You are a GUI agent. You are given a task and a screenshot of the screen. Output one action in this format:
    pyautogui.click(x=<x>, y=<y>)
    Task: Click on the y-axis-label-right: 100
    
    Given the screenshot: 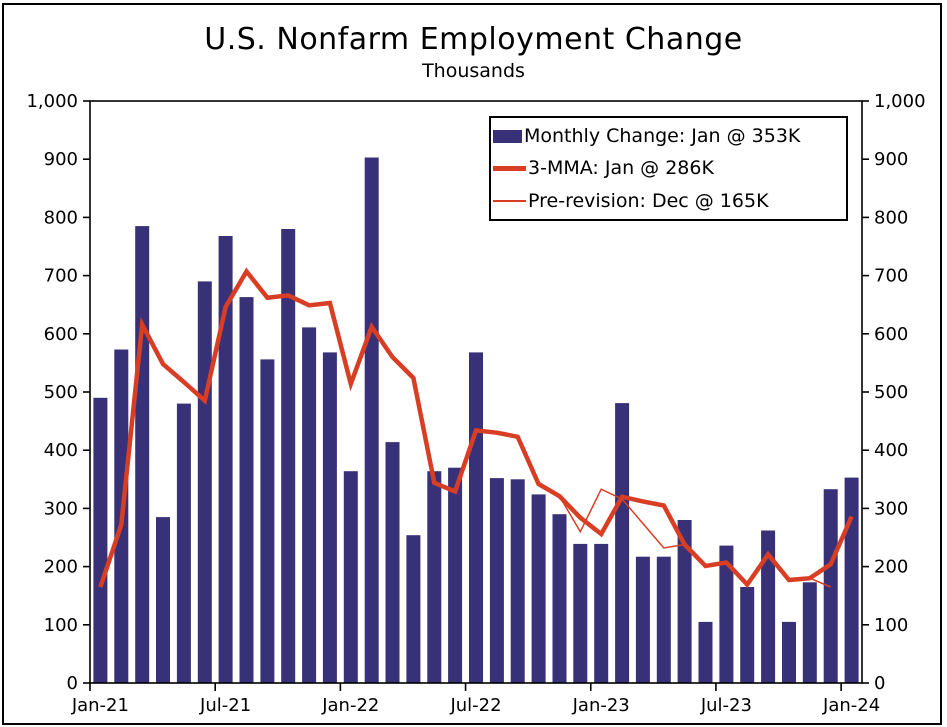 What is the action you would take?
    pyautogui.click(x=891, y=625)
    